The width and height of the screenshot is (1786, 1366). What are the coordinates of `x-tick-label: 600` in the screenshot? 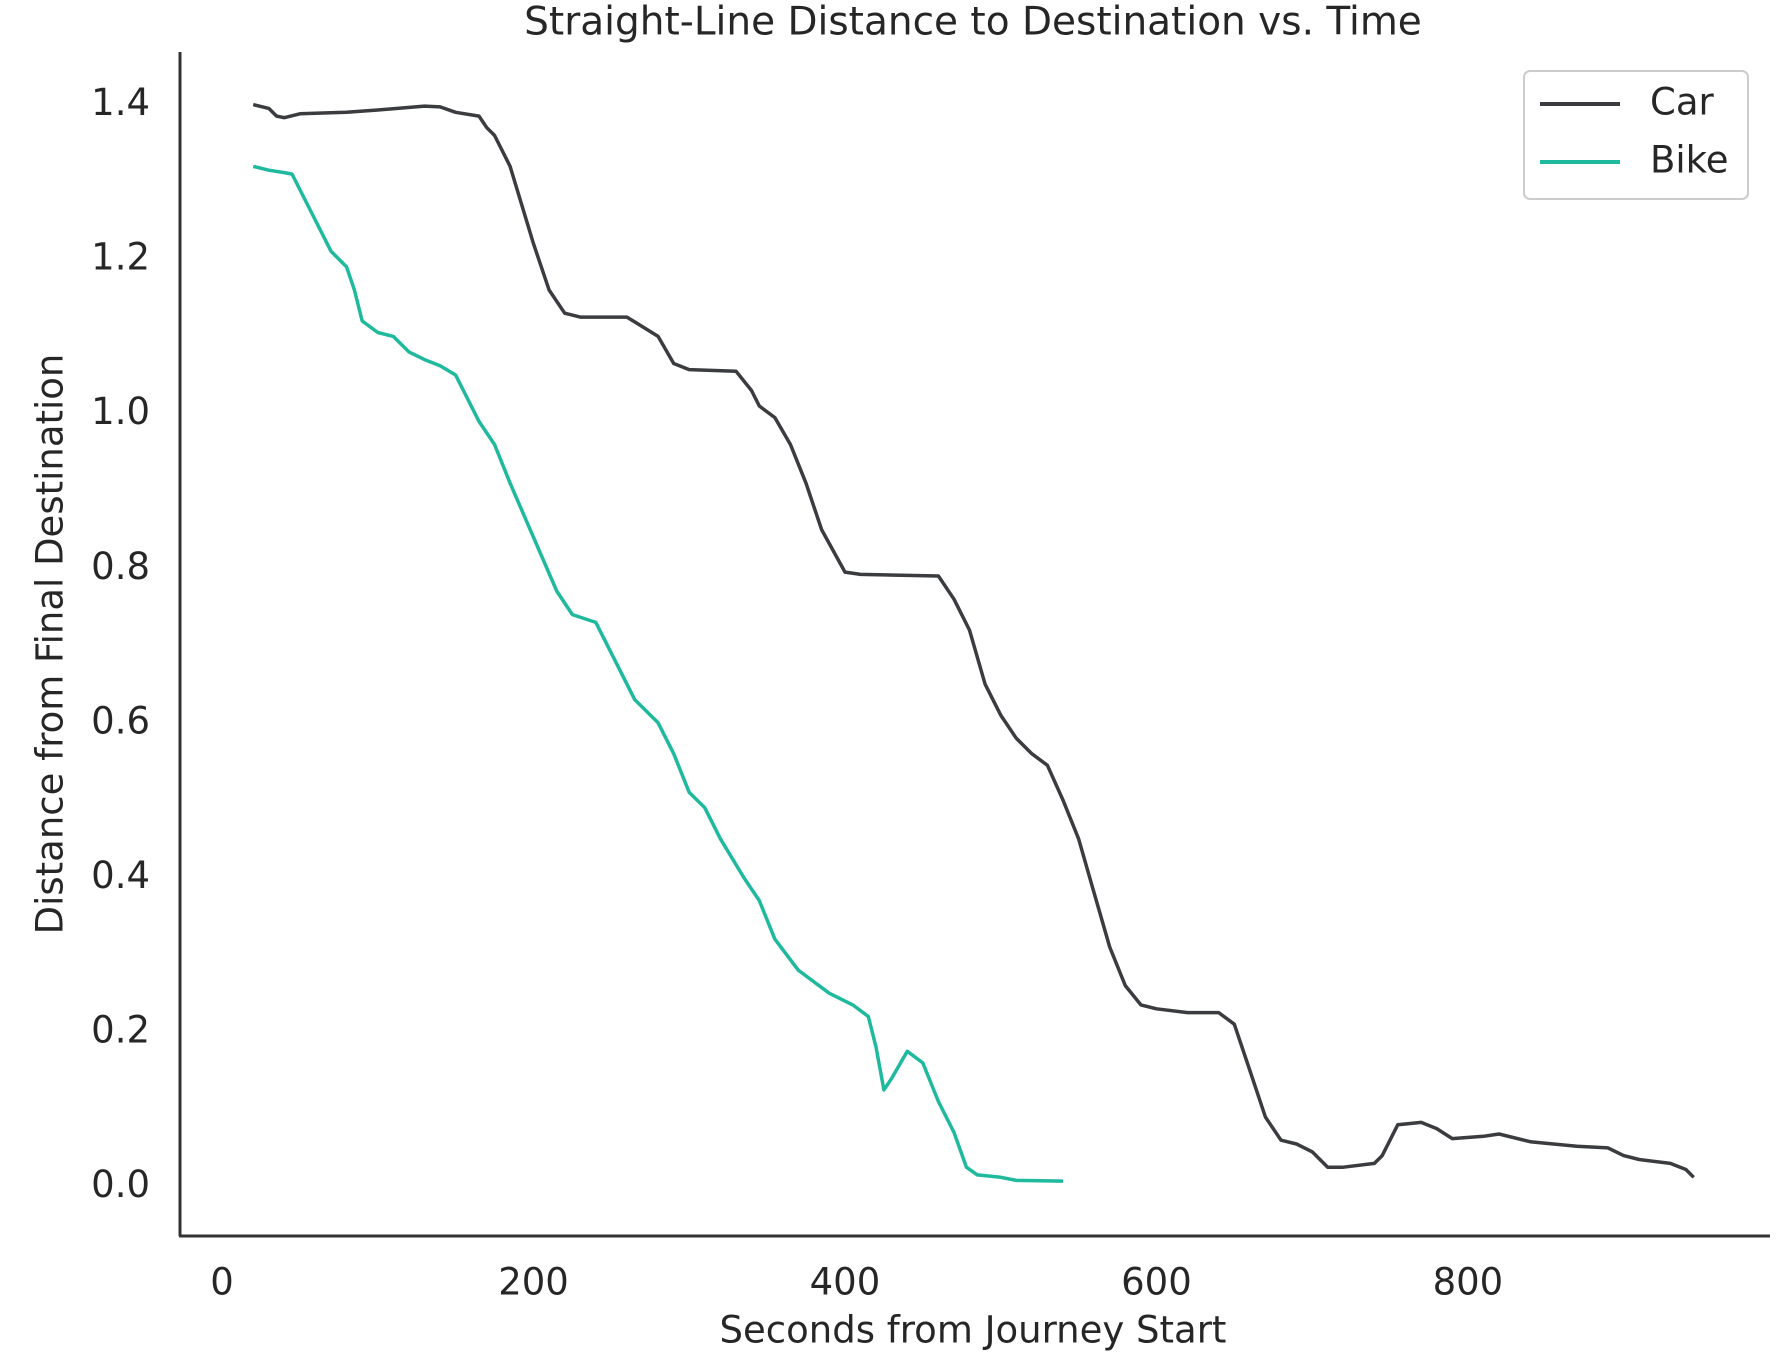 It's located at (1156, 1282).